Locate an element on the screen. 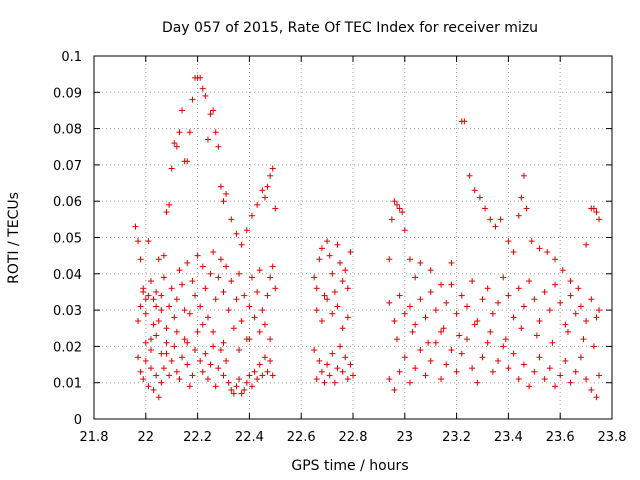  x-tick-label: 23.6 is located at coordinates (560, 437).